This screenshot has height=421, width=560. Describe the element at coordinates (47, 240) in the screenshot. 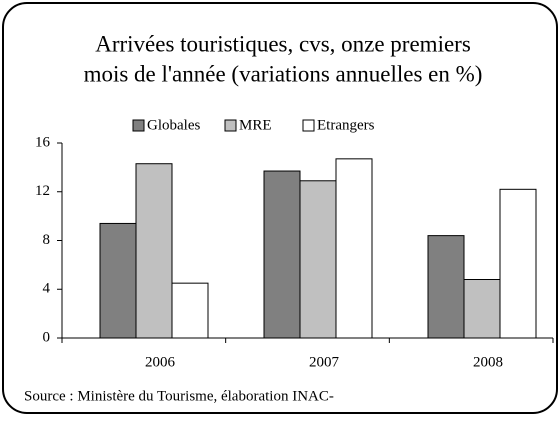

I see `y-tick-label: 8` at that location.